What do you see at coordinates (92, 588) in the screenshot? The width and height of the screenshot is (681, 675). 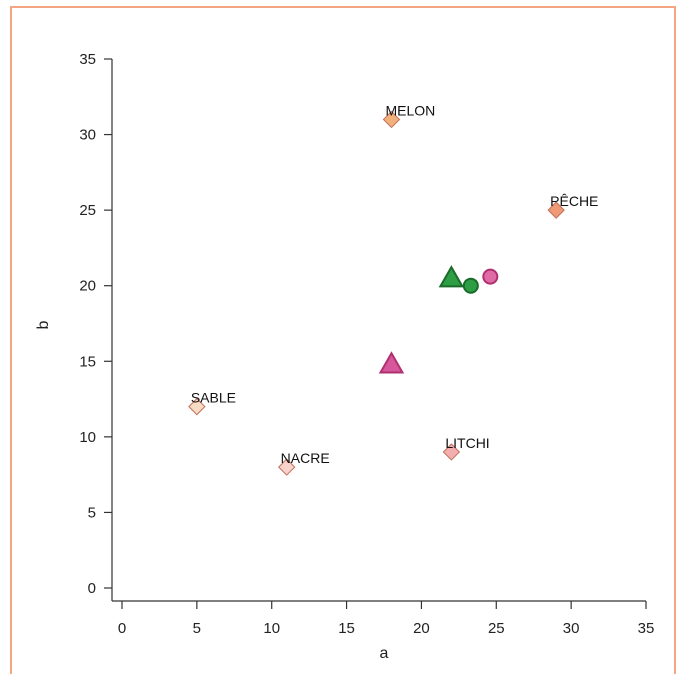 I see `y-tick-label: 0` at bounding box center [92, 588].